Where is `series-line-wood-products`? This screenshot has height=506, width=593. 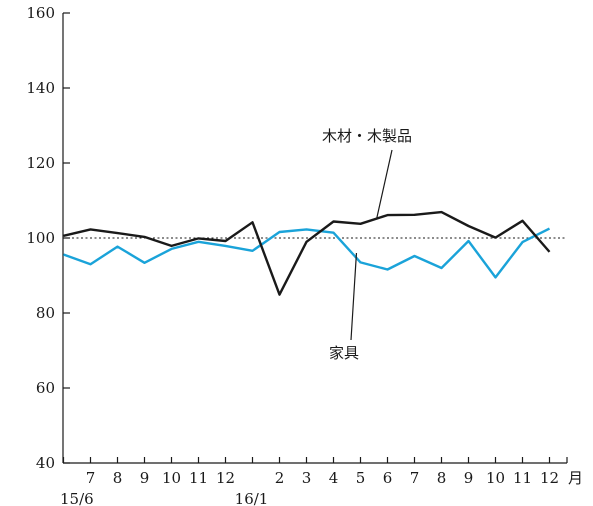 series-line-wood-products is located at coordinates (307, 253).